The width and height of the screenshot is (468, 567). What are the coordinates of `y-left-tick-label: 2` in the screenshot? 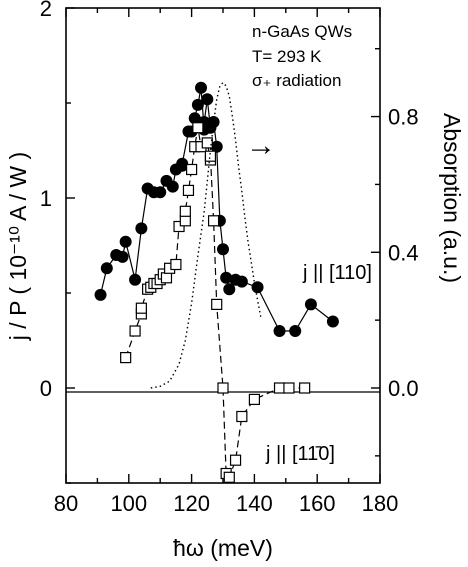 It's located at (46, 10).